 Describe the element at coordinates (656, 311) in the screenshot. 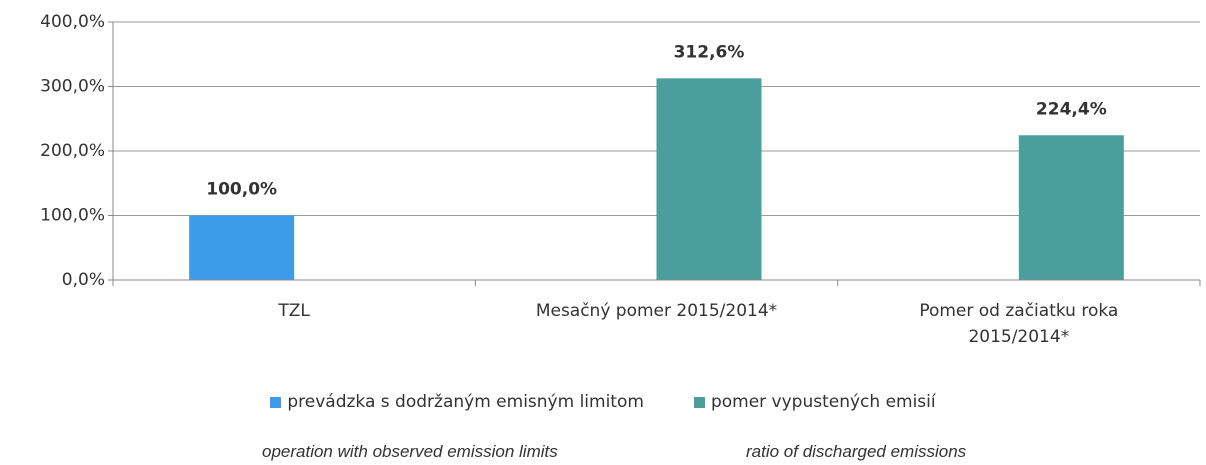

I see `x-tick-label: Mesačný pomer 2015/2014*` at that location.